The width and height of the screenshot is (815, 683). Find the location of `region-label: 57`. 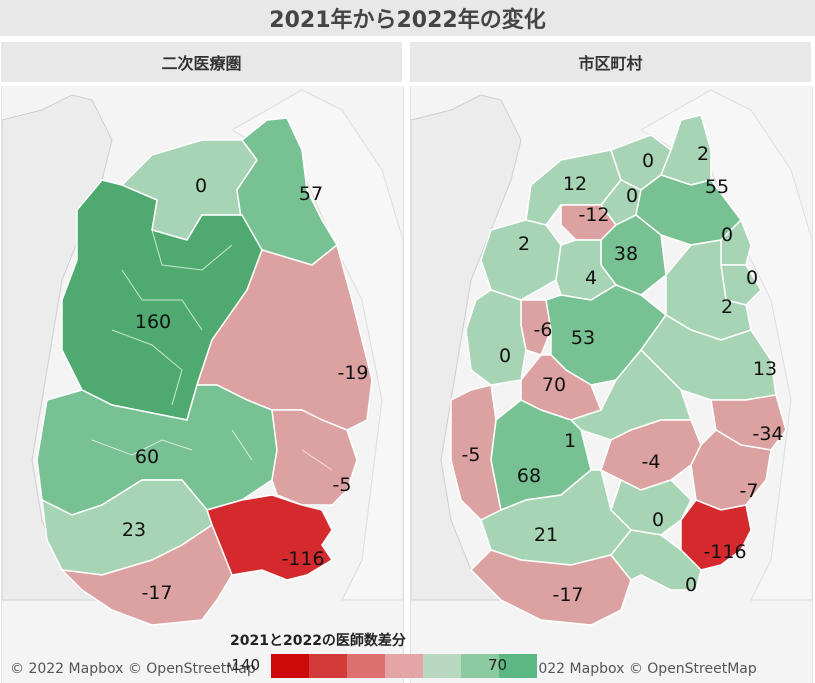

region-label: 57 is located at coordinates (311, 194).